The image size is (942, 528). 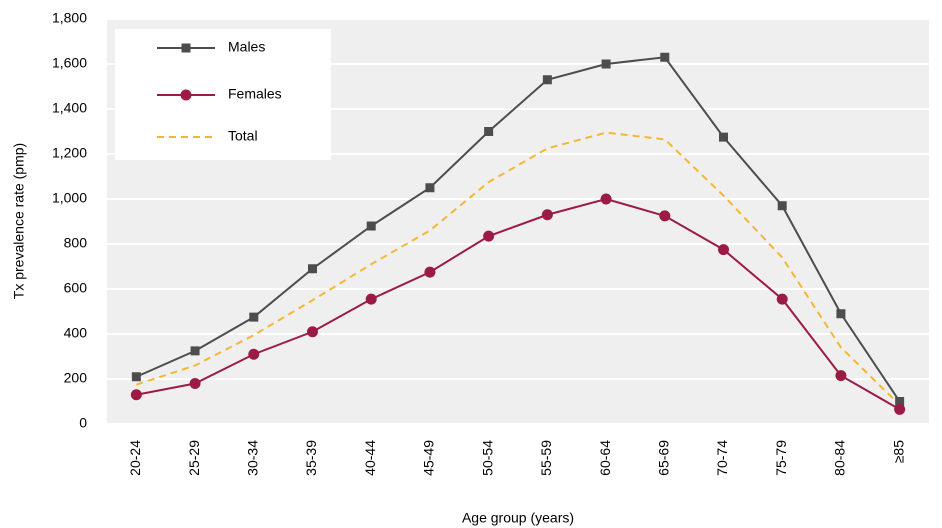 I want to click on x-tick-label: 40-44, so click(x=370, y=458).